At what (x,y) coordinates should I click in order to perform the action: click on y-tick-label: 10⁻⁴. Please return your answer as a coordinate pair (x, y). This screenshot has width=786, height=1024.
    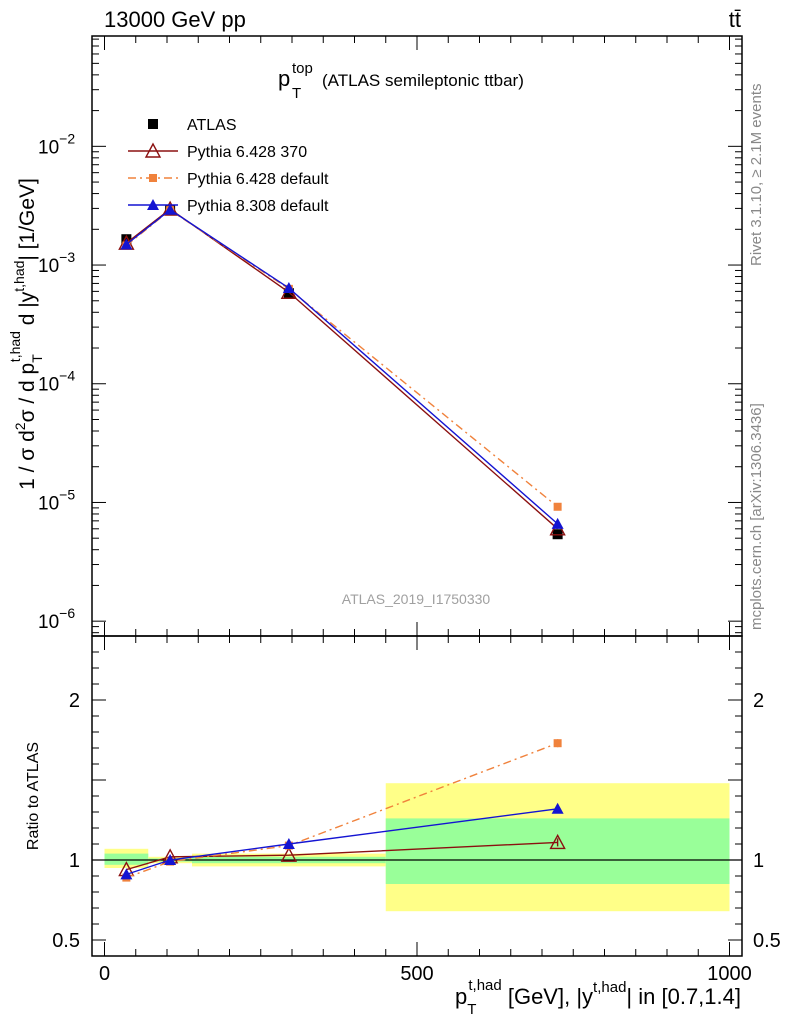
    Looking at the image, I should click on (56, 382).